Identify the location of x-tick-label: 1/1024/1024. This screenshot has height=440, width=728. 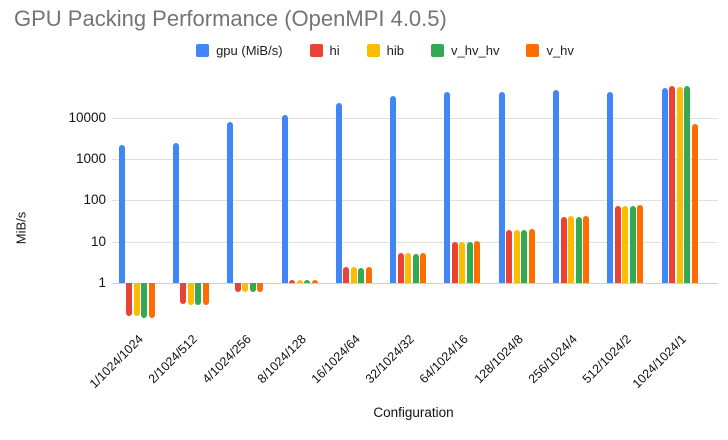
(116, 362).